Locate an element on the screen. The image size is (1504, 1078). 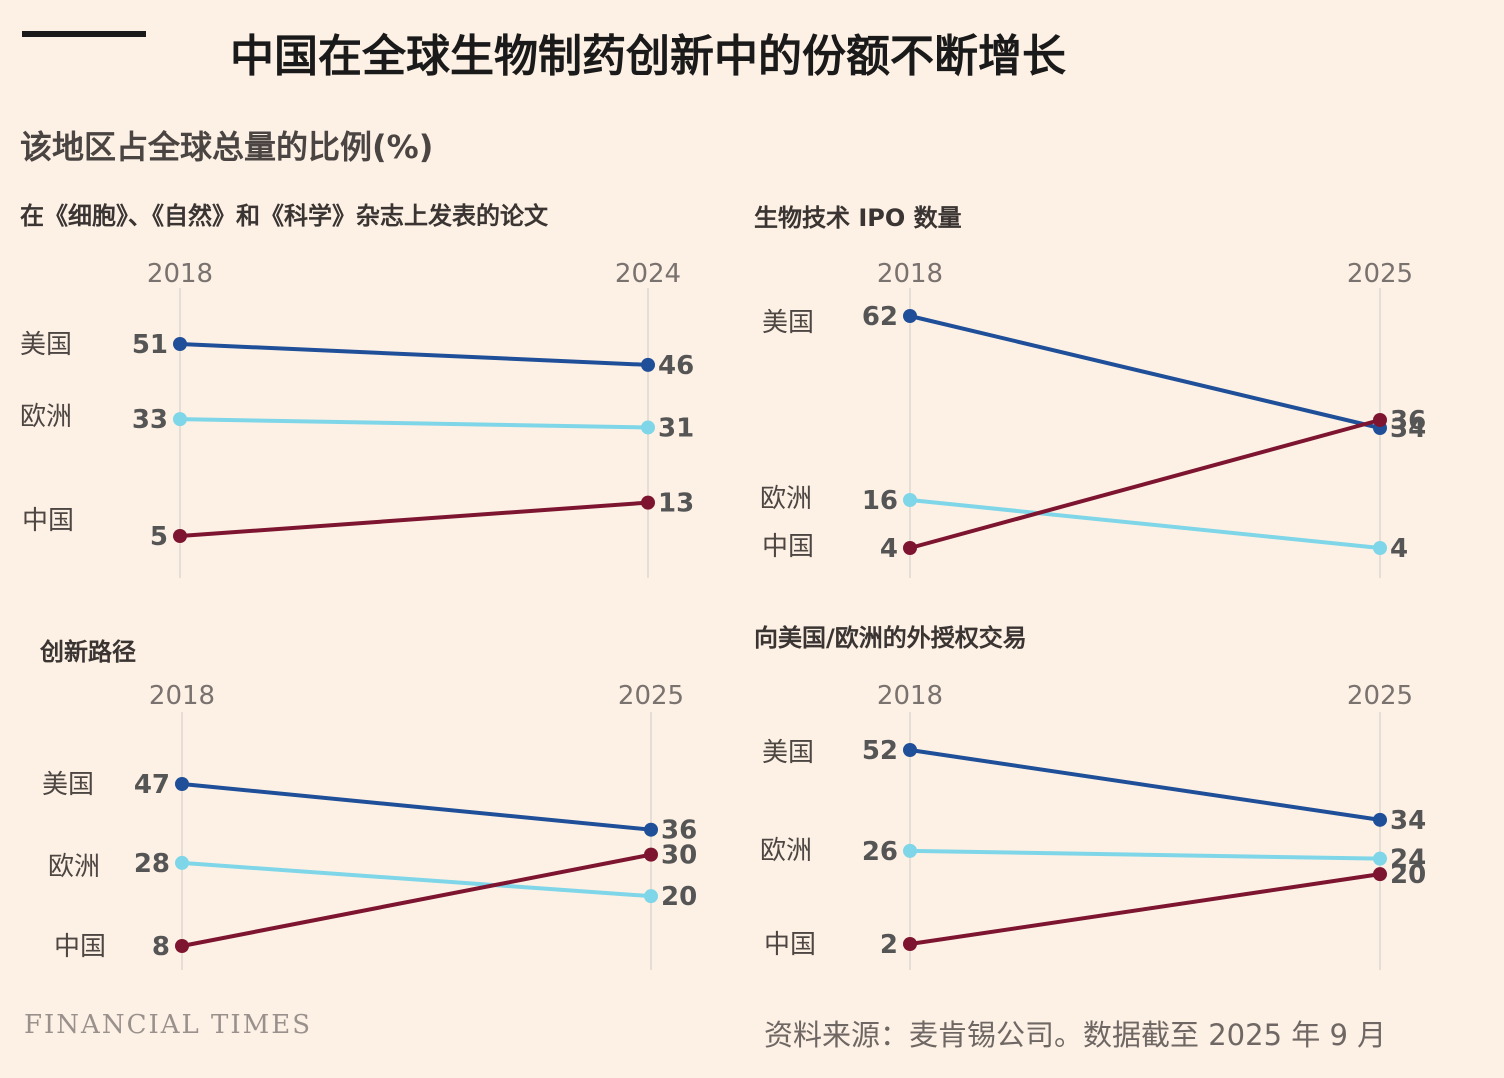
value-label: 5 is located at coordinates (159, 537).